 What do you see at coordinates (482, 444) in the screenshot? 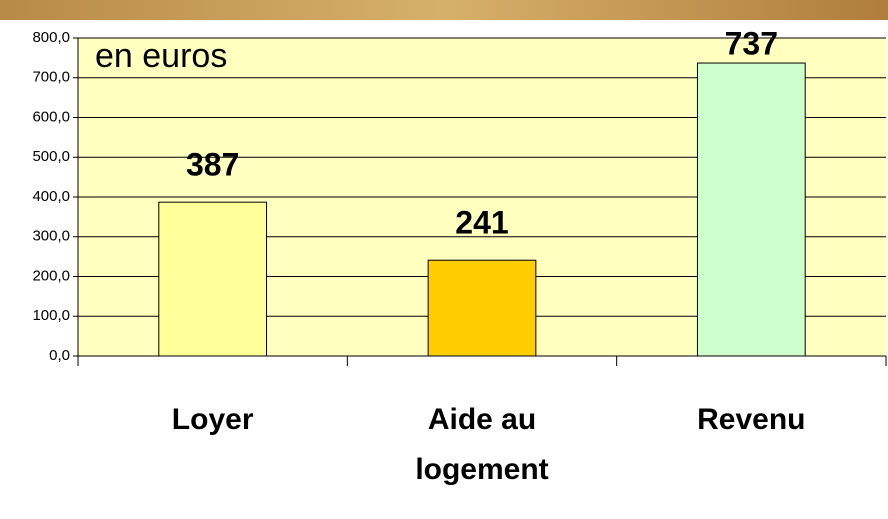
I see `x-tick-label: Aide au logement` at bounding box center [482, 444].